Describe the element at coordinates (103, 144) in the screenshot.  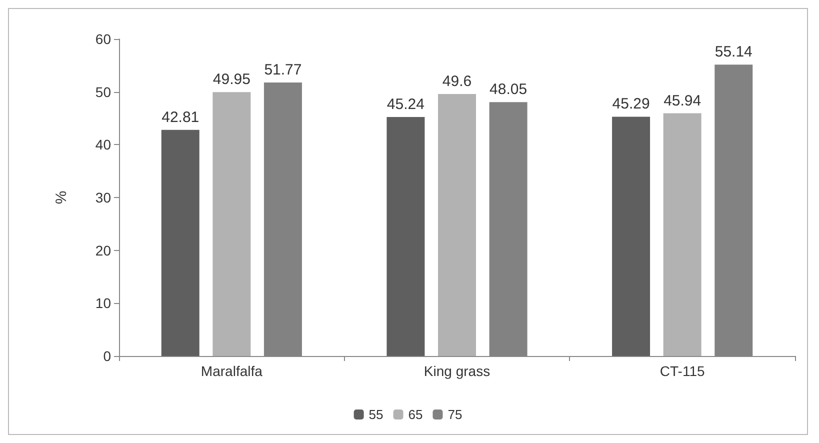
I see `y-tick-label: 40` at that location.